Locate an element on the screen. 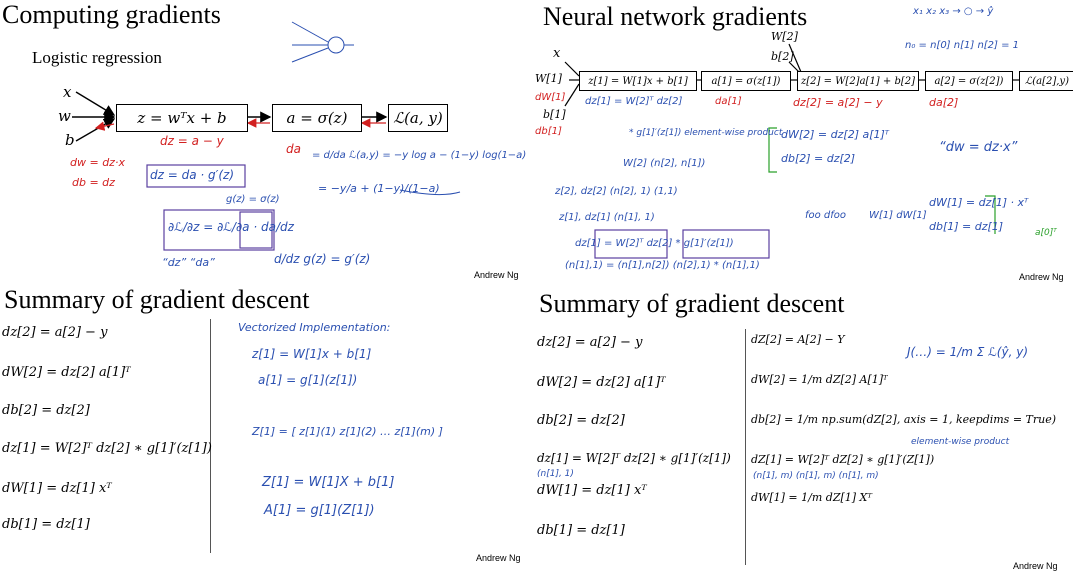 This screenshot has height=583, width=1073. hand-dz1full: dz[1] = W[2]ᵀ dz[2] * g[1]′(z[1]) is located at coordinates (654, 243).